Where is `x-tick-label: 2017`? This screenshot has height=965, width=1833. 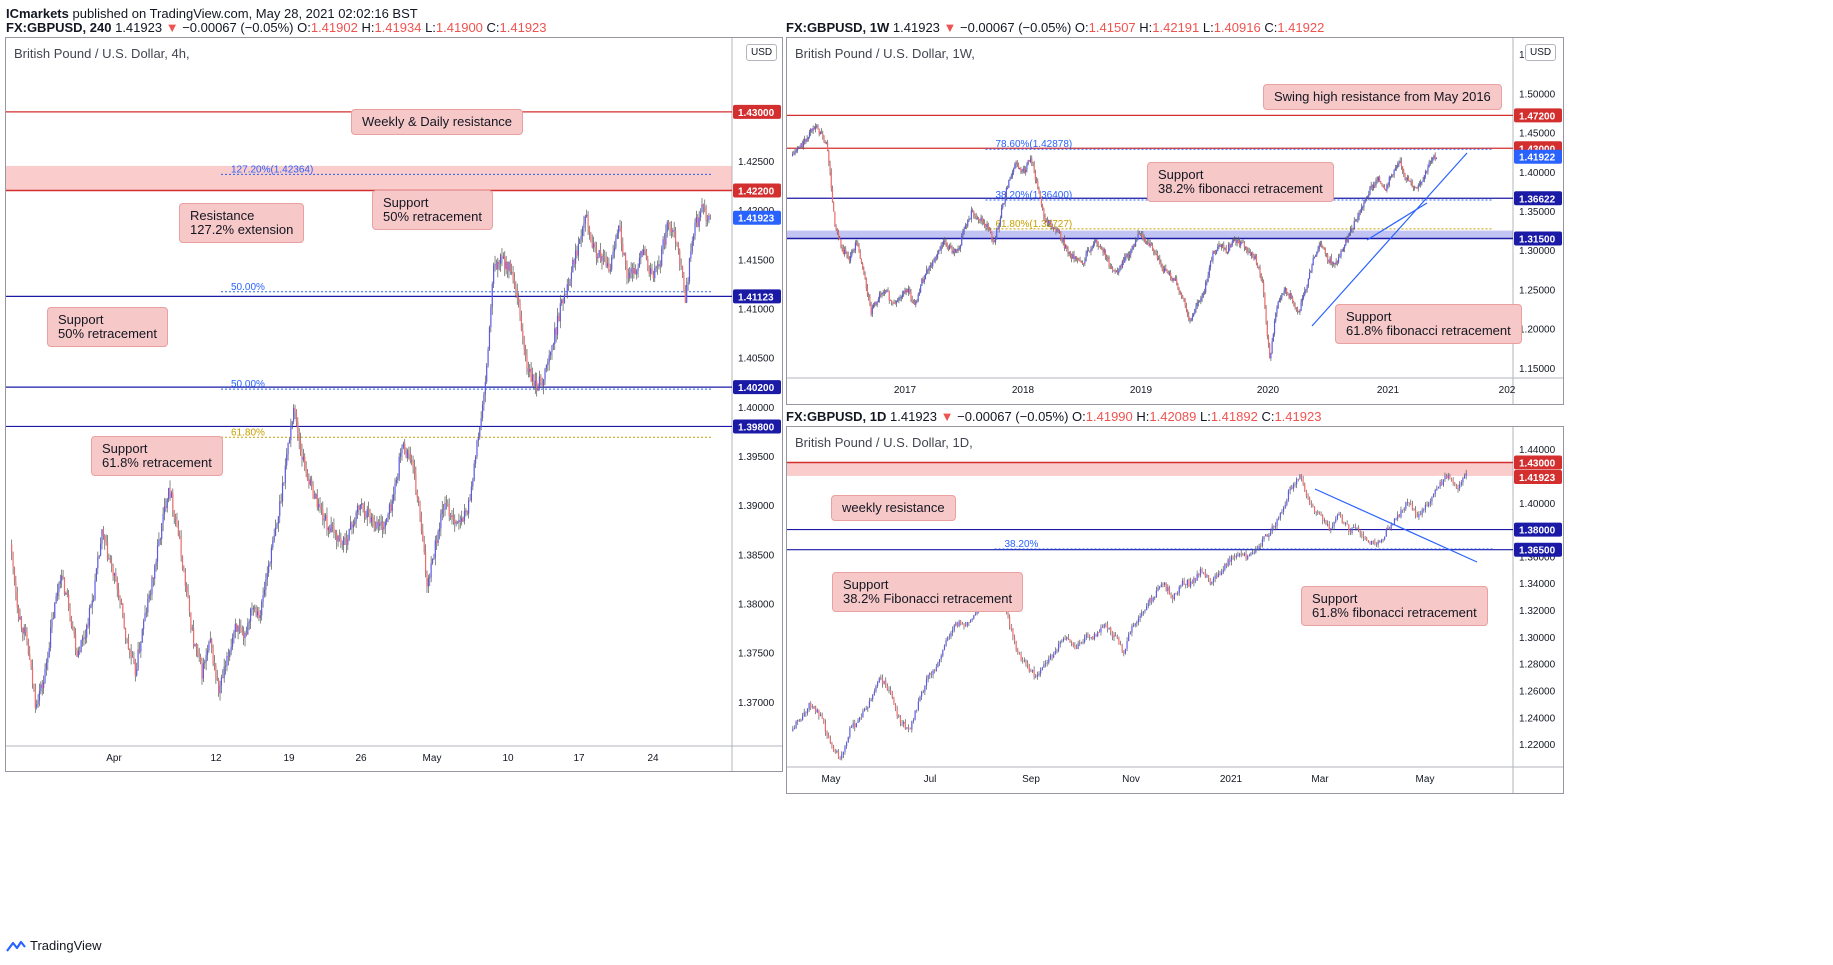
x-tick-label: 2017 is located at coordinates (905, 390).